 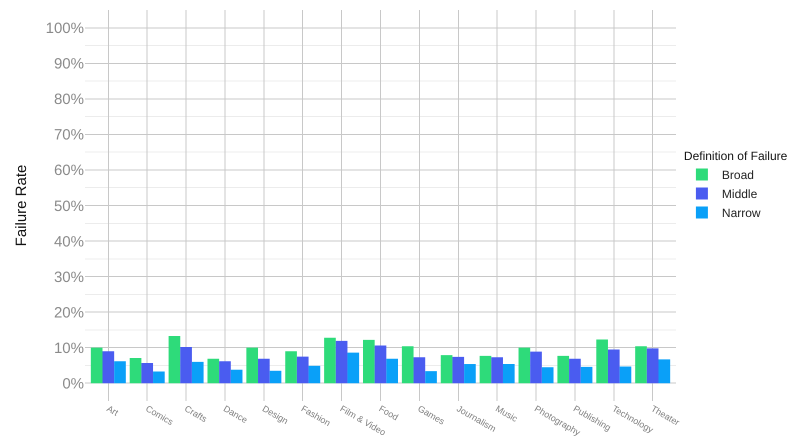 I want to click on x-tick-label: Art, so click(x=112, y=410).